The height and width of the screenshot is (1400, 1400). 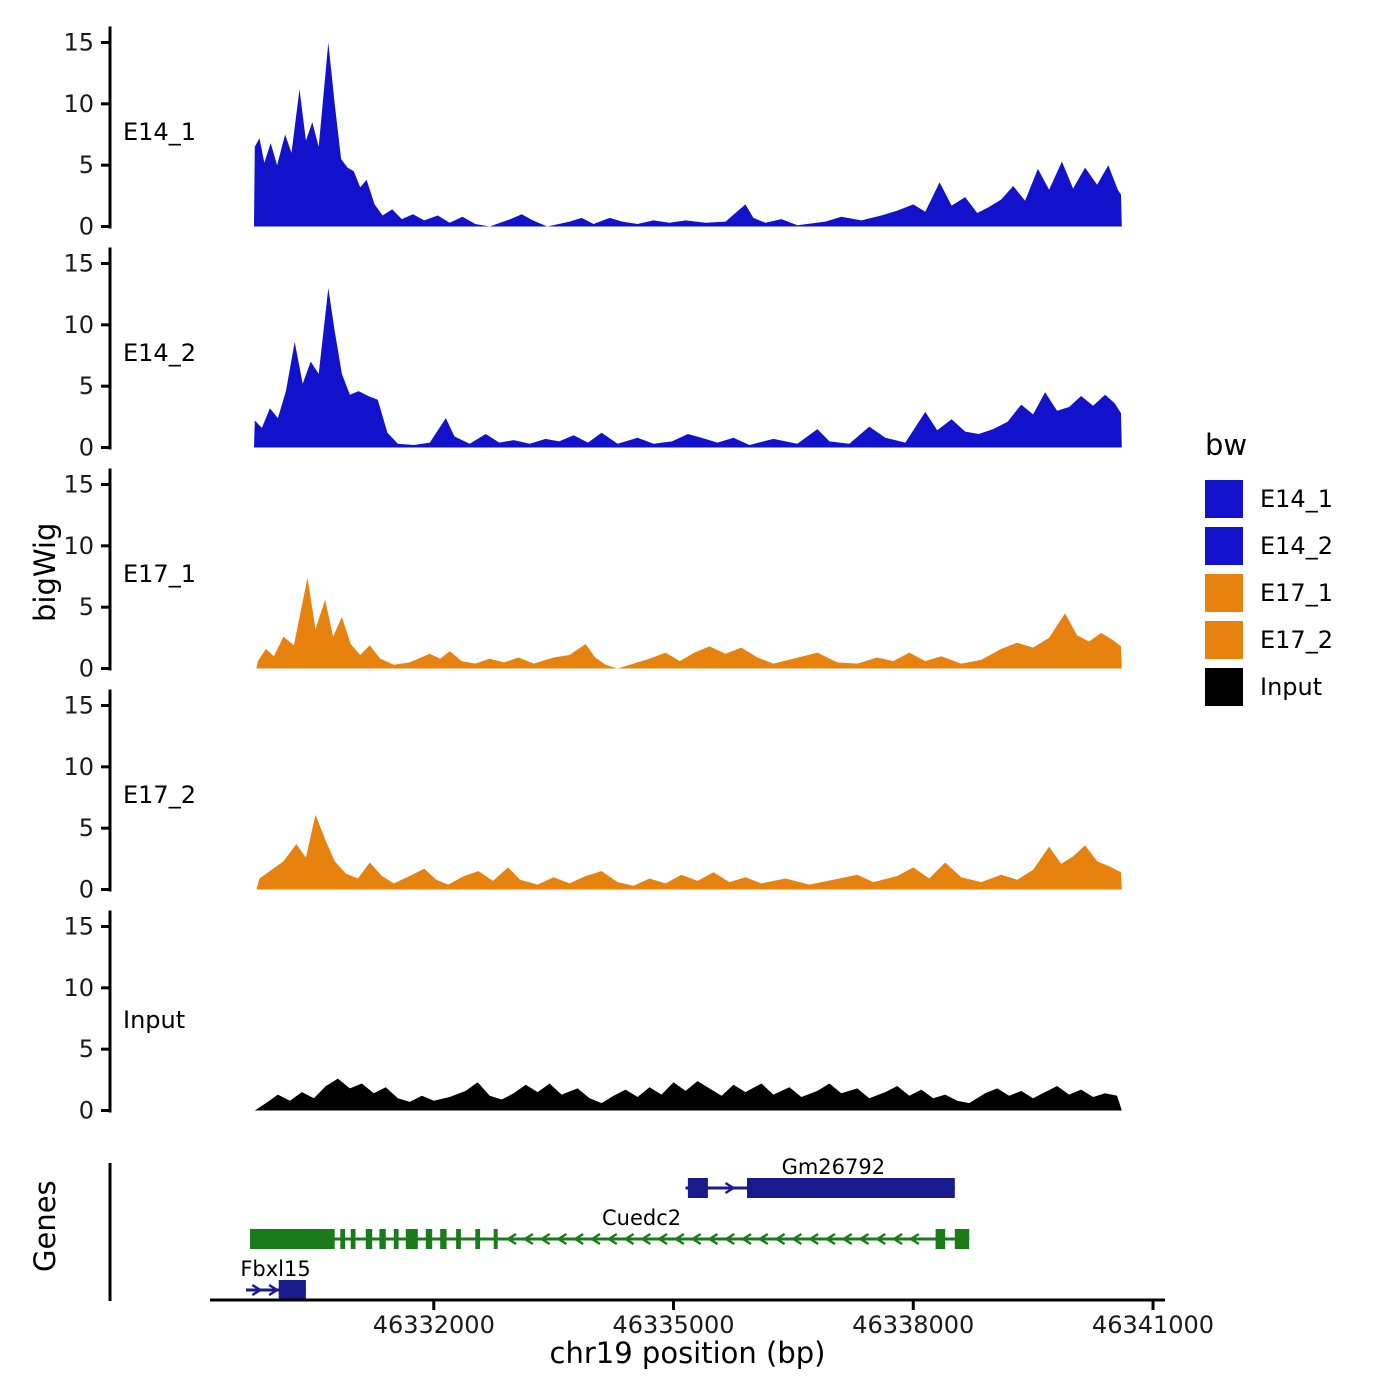 What do you see at coordinates (86, 1049) in the screenshot?
I see `y-tick-label-Input: 5` at bounding box center [86, 1049].